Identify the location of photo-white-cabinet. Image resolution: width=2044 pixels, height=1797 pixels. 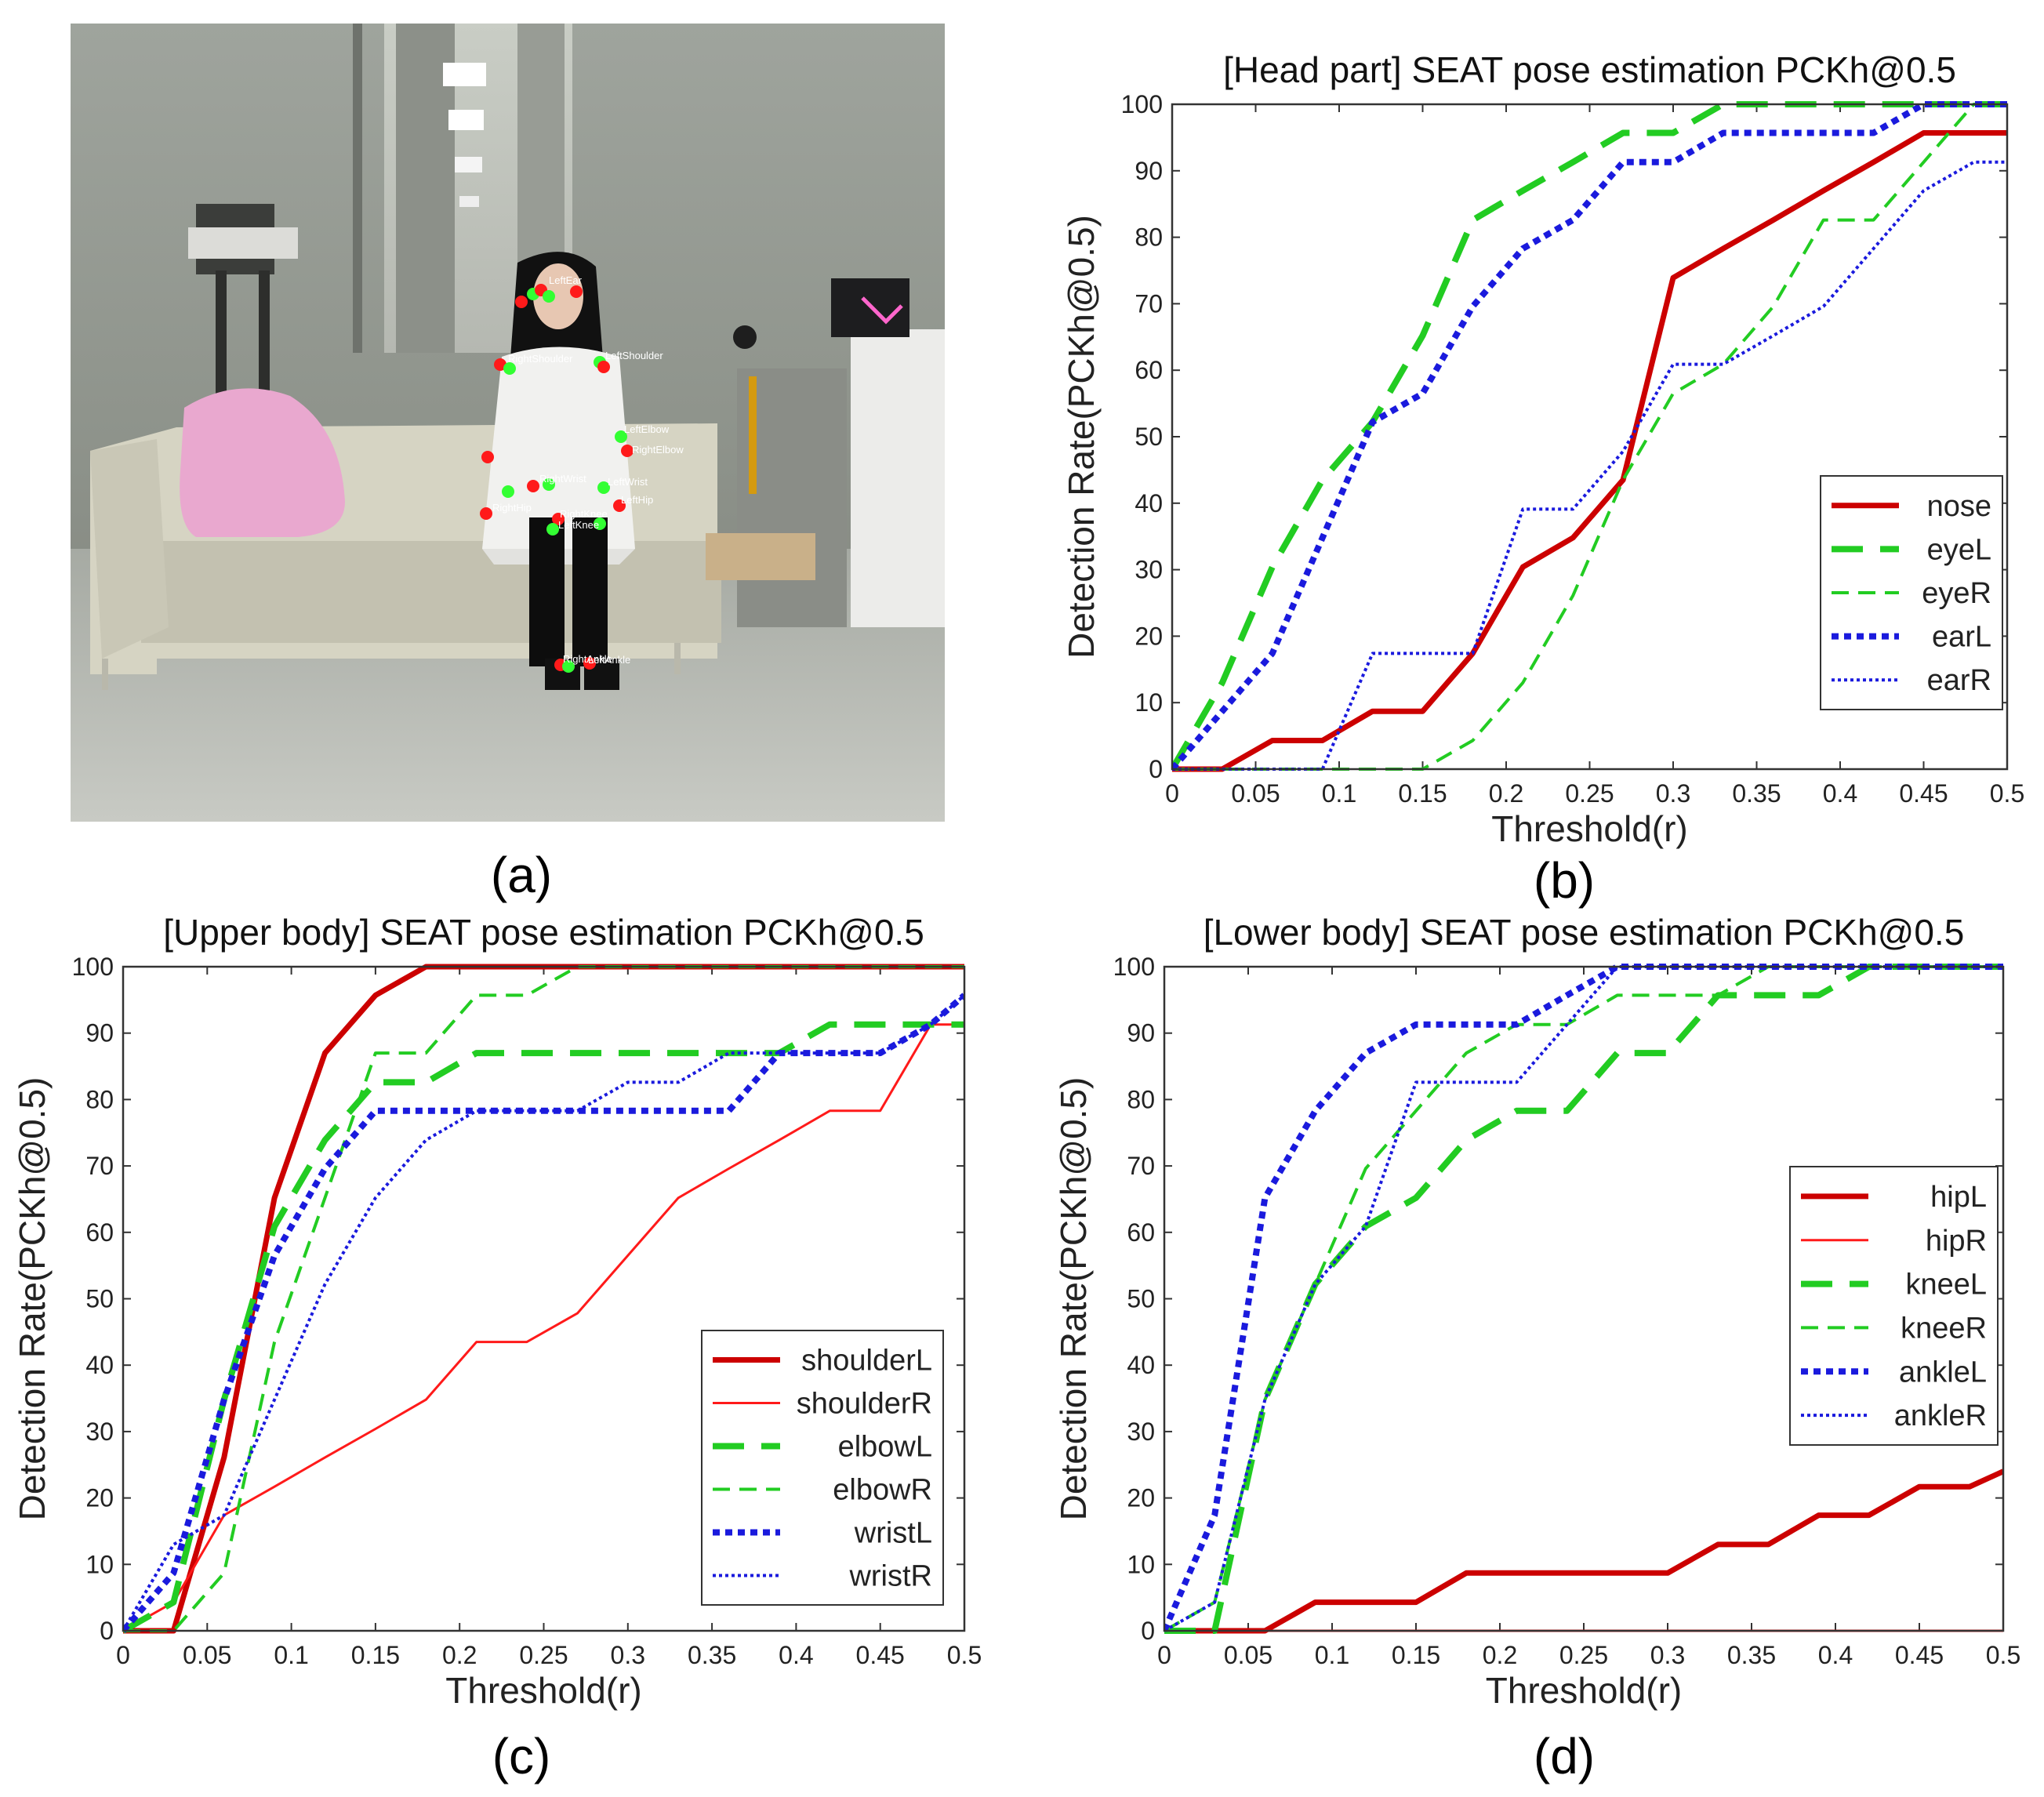
(898, 478).